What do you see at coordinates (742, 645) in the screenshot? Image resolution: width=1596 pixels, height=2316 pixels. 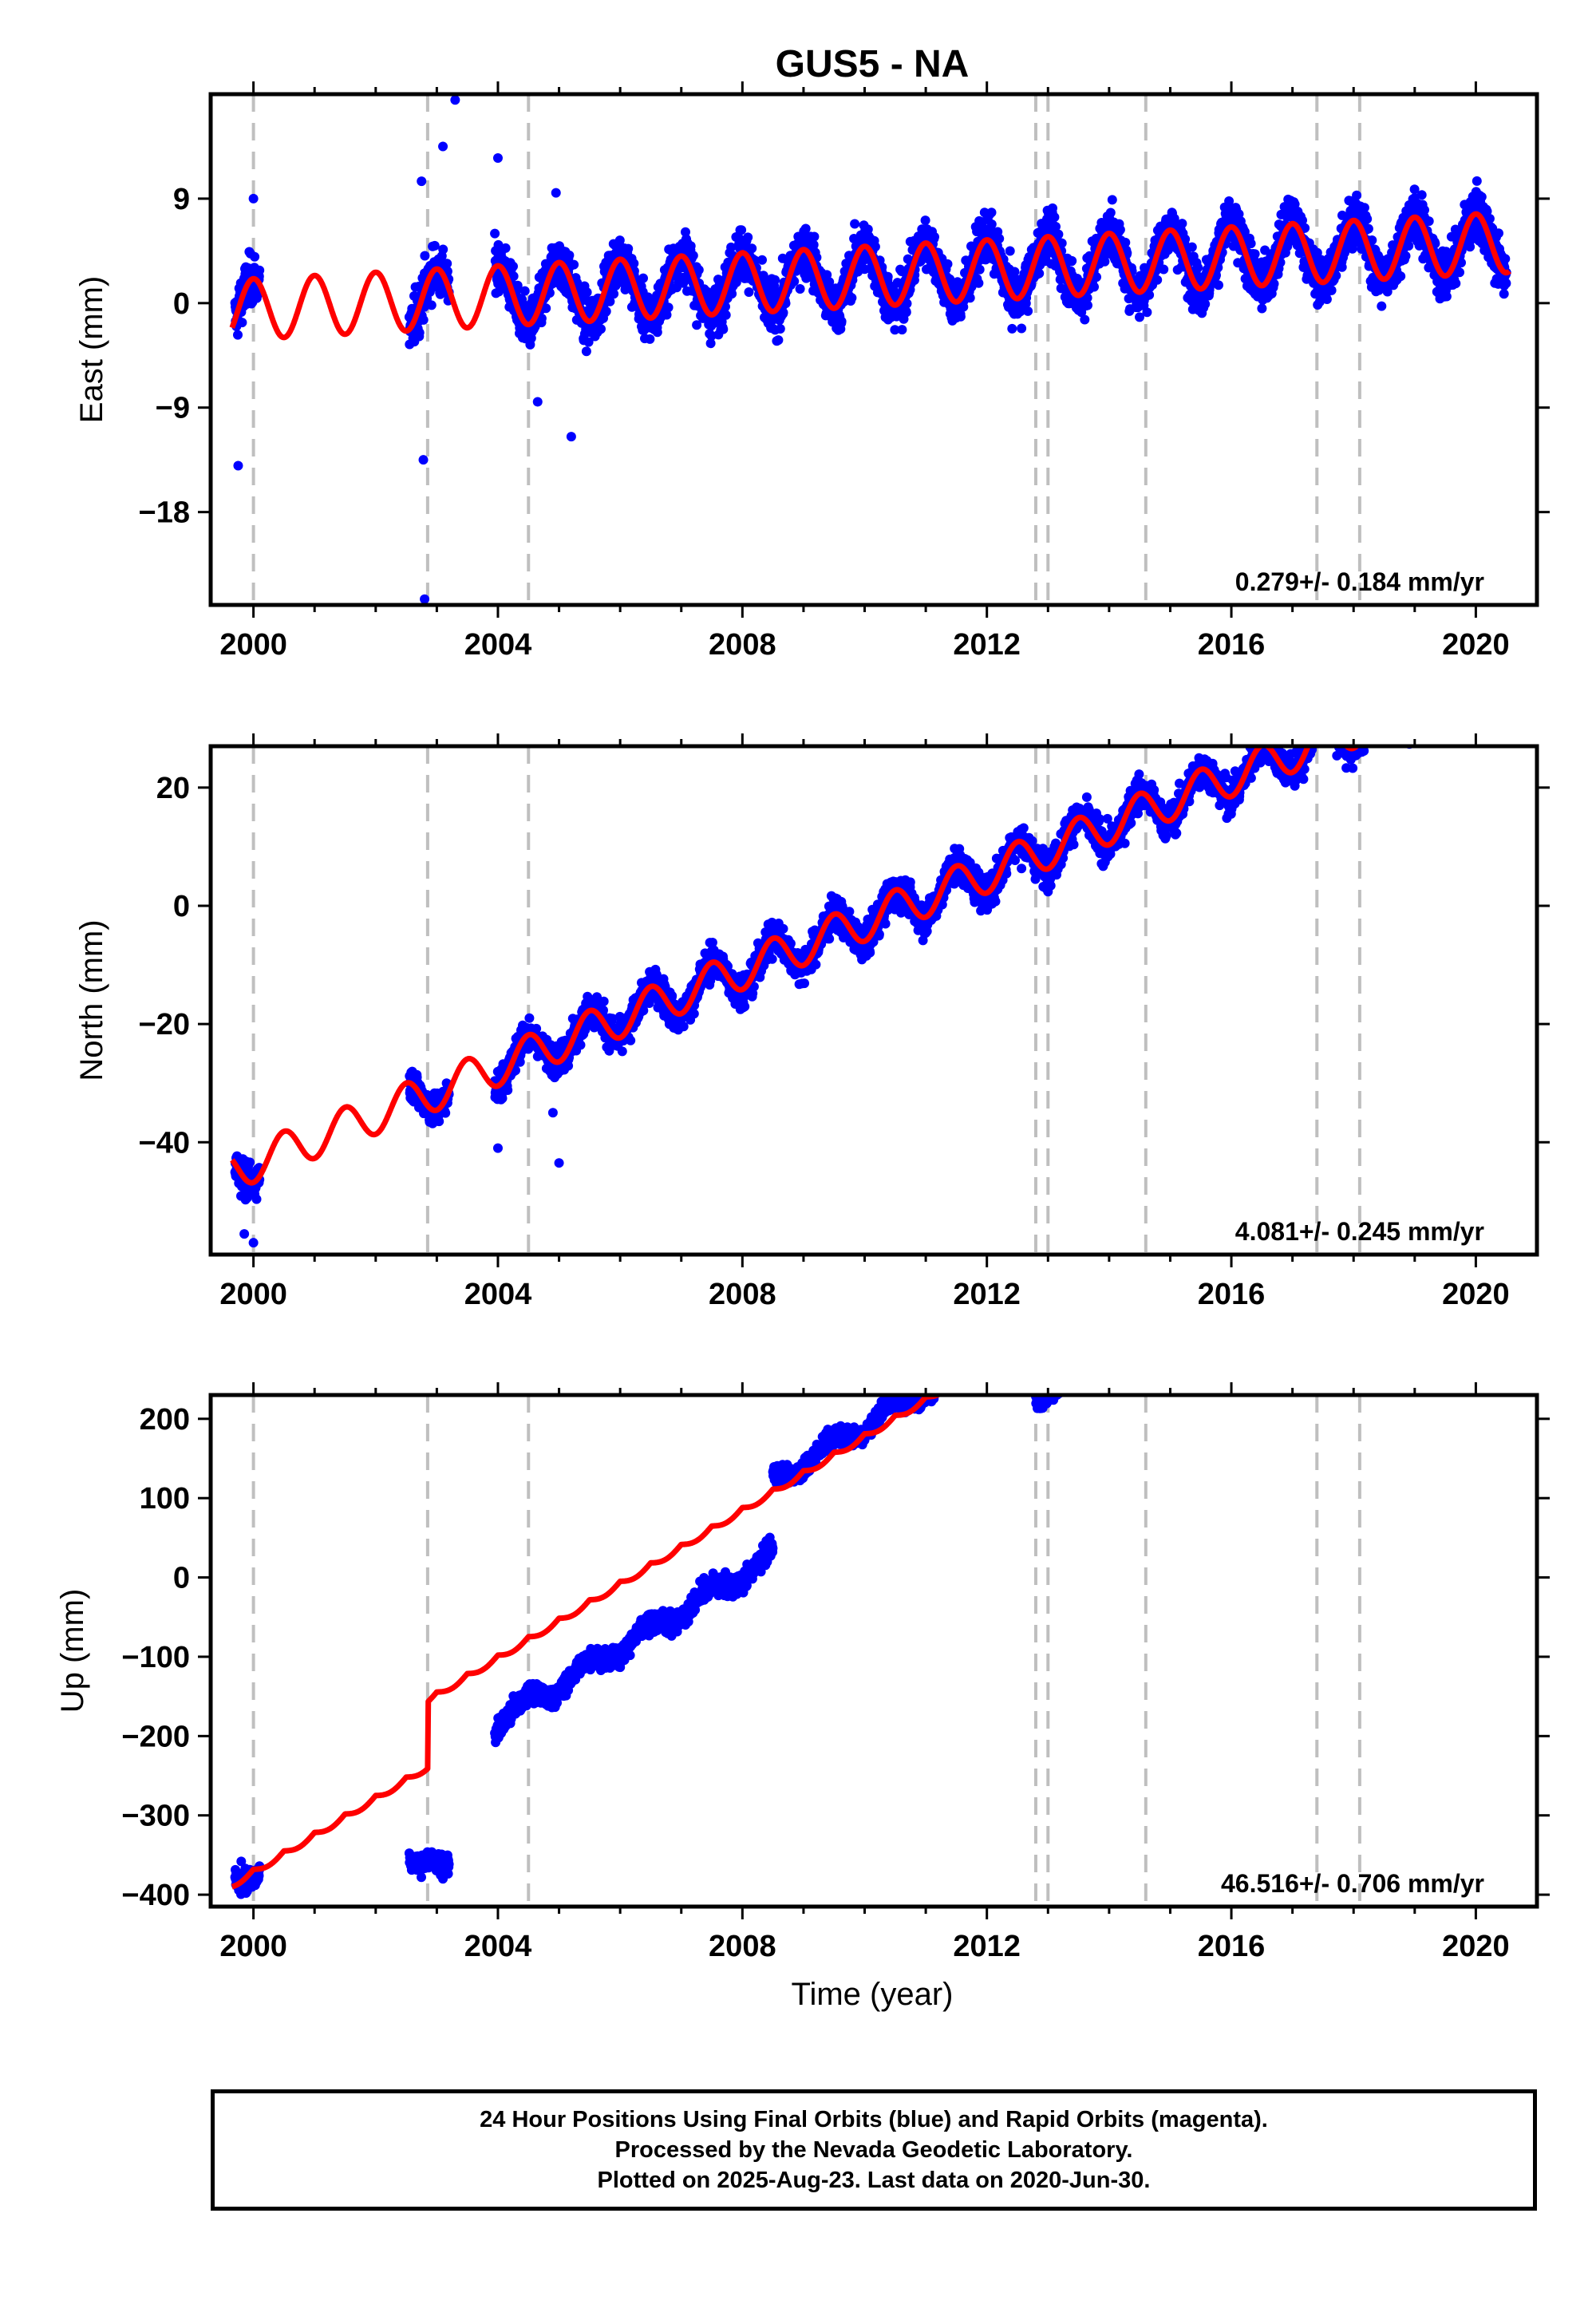 I see `east-x-tick-label: 2008` at bounding box center [742, 645].